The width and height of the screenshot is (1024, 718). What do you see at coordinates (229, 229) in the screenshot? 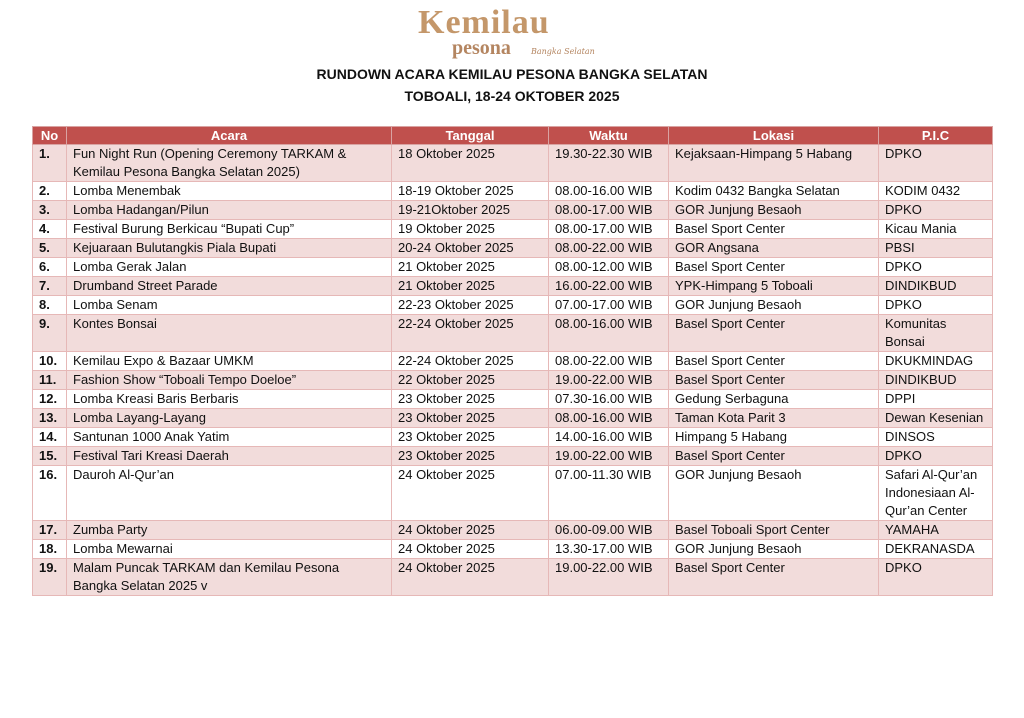
I see `table-cell: Festival Burung Berkicau “Bupati Cup”` at bounding box center [229, 229].